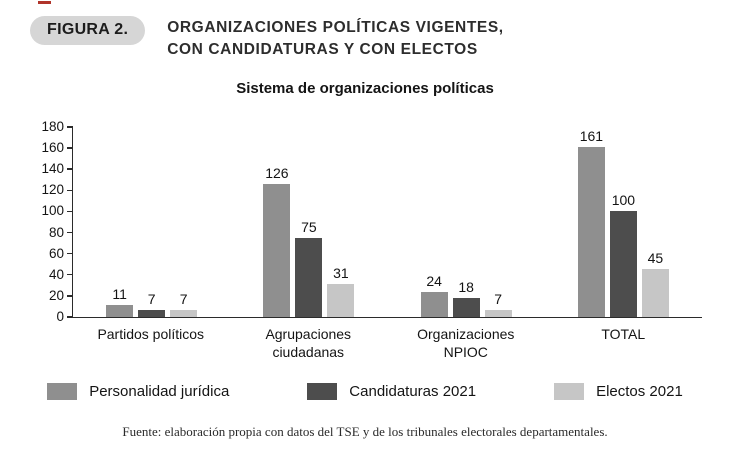 The width and height of the screenshot is (730, 451). I want to click on figure-title-line1: ORGANIZACIONES POLÍTICAS VIGENTES,, so click(335, 27).